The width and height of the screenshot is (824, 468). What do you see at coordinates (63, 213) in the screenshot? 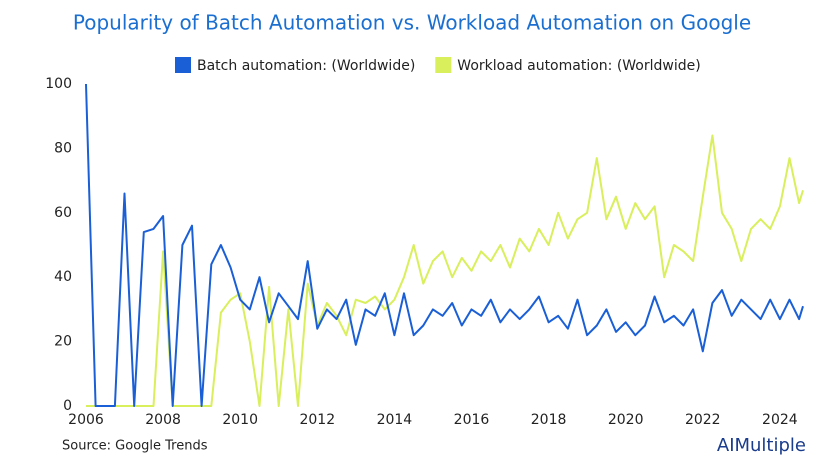
I see `y-tick-label: 60` at bounding box center [63, 213].